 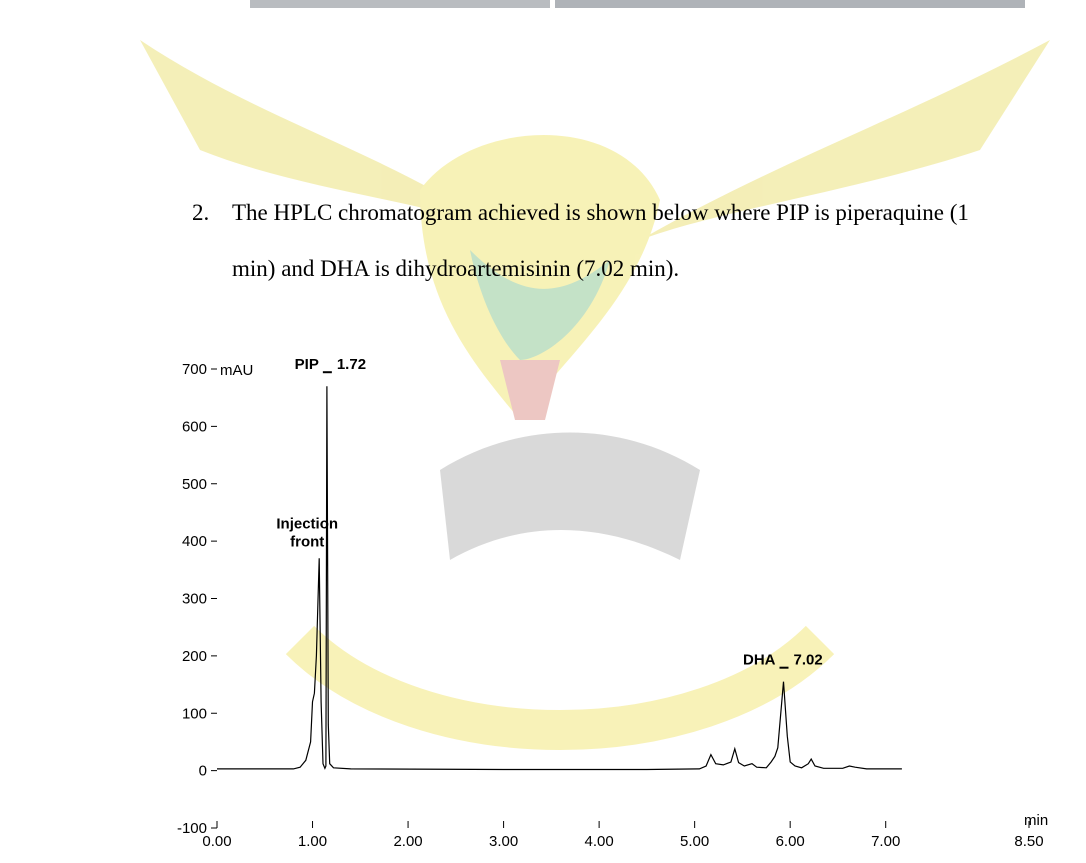 What do you see at coordinates (194, 484) in the screenshot?
I see `y-tick-label: 500` at bounding box center [194, 484].